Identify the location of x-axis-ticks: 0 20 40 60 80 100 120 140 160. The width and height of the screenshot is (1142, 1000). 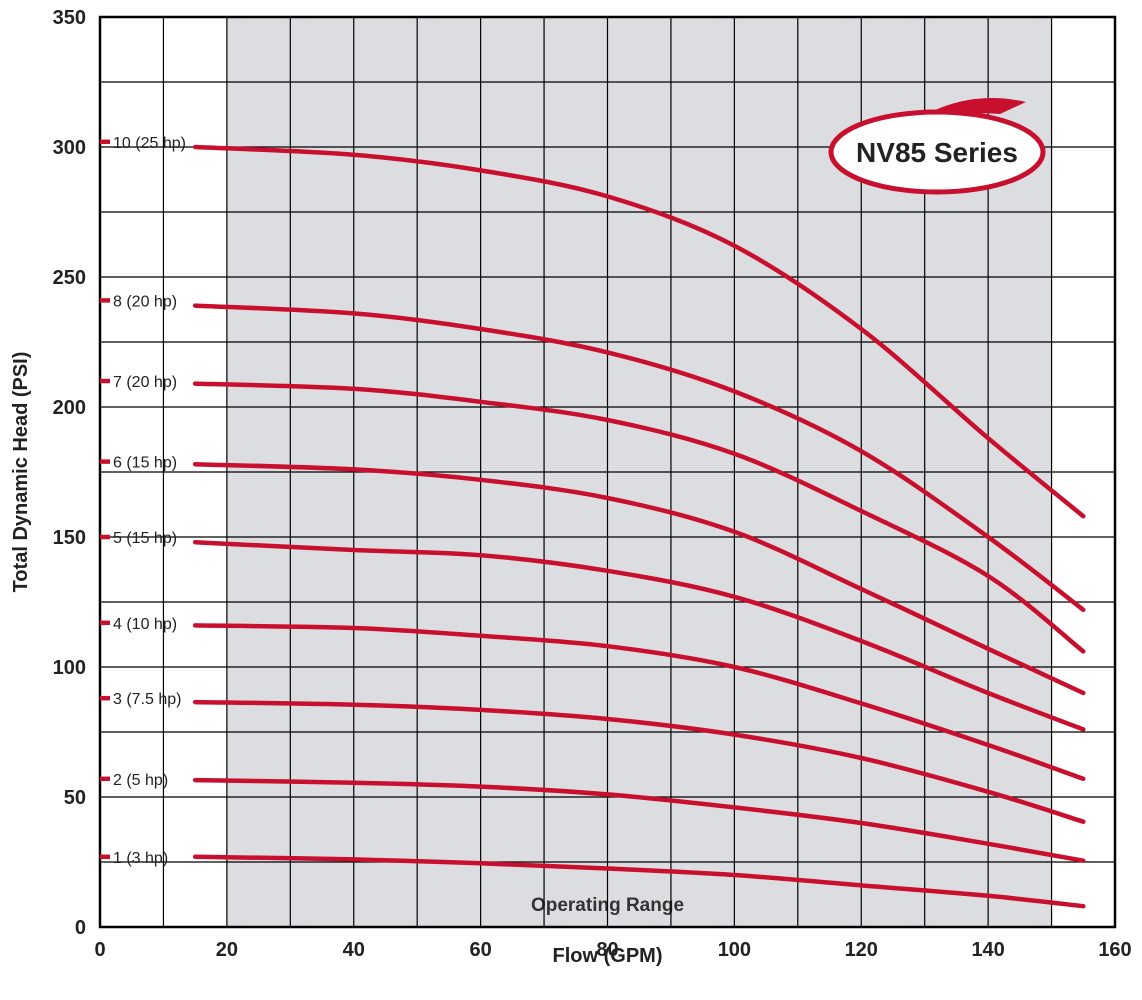
(612, 950).